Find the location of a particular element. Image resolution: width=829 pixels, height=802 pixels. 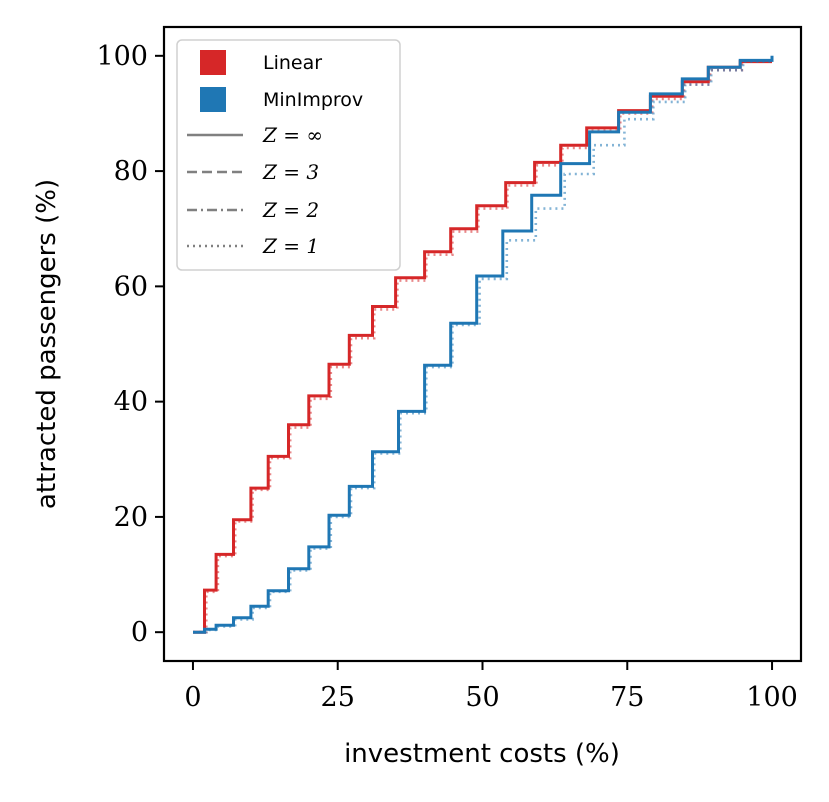

x-tick-label: 75 is located at coordinates (627, 697).